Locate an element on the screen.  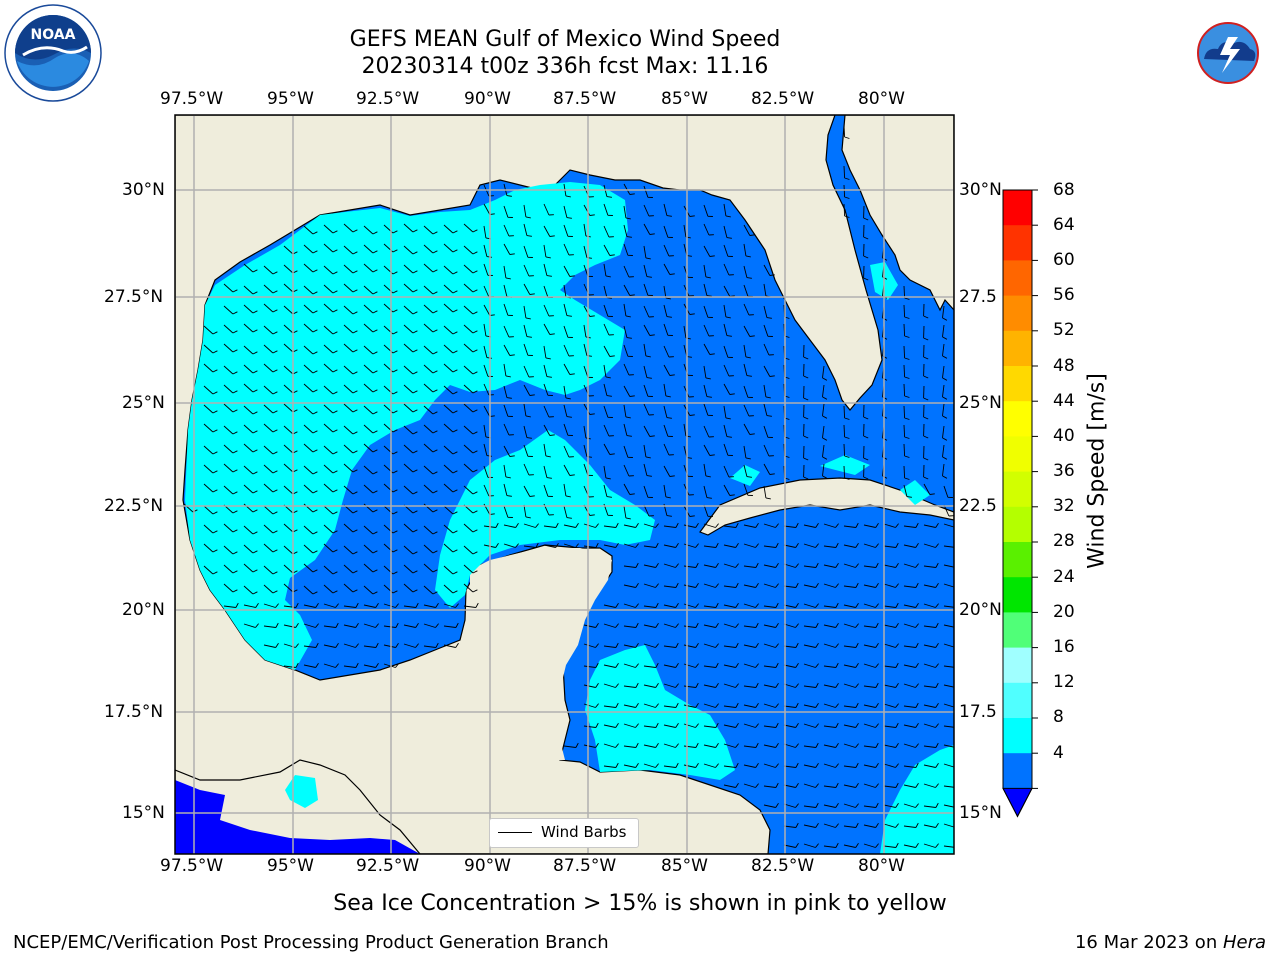
colorbar-frame is located at coordinates (1017, 503).